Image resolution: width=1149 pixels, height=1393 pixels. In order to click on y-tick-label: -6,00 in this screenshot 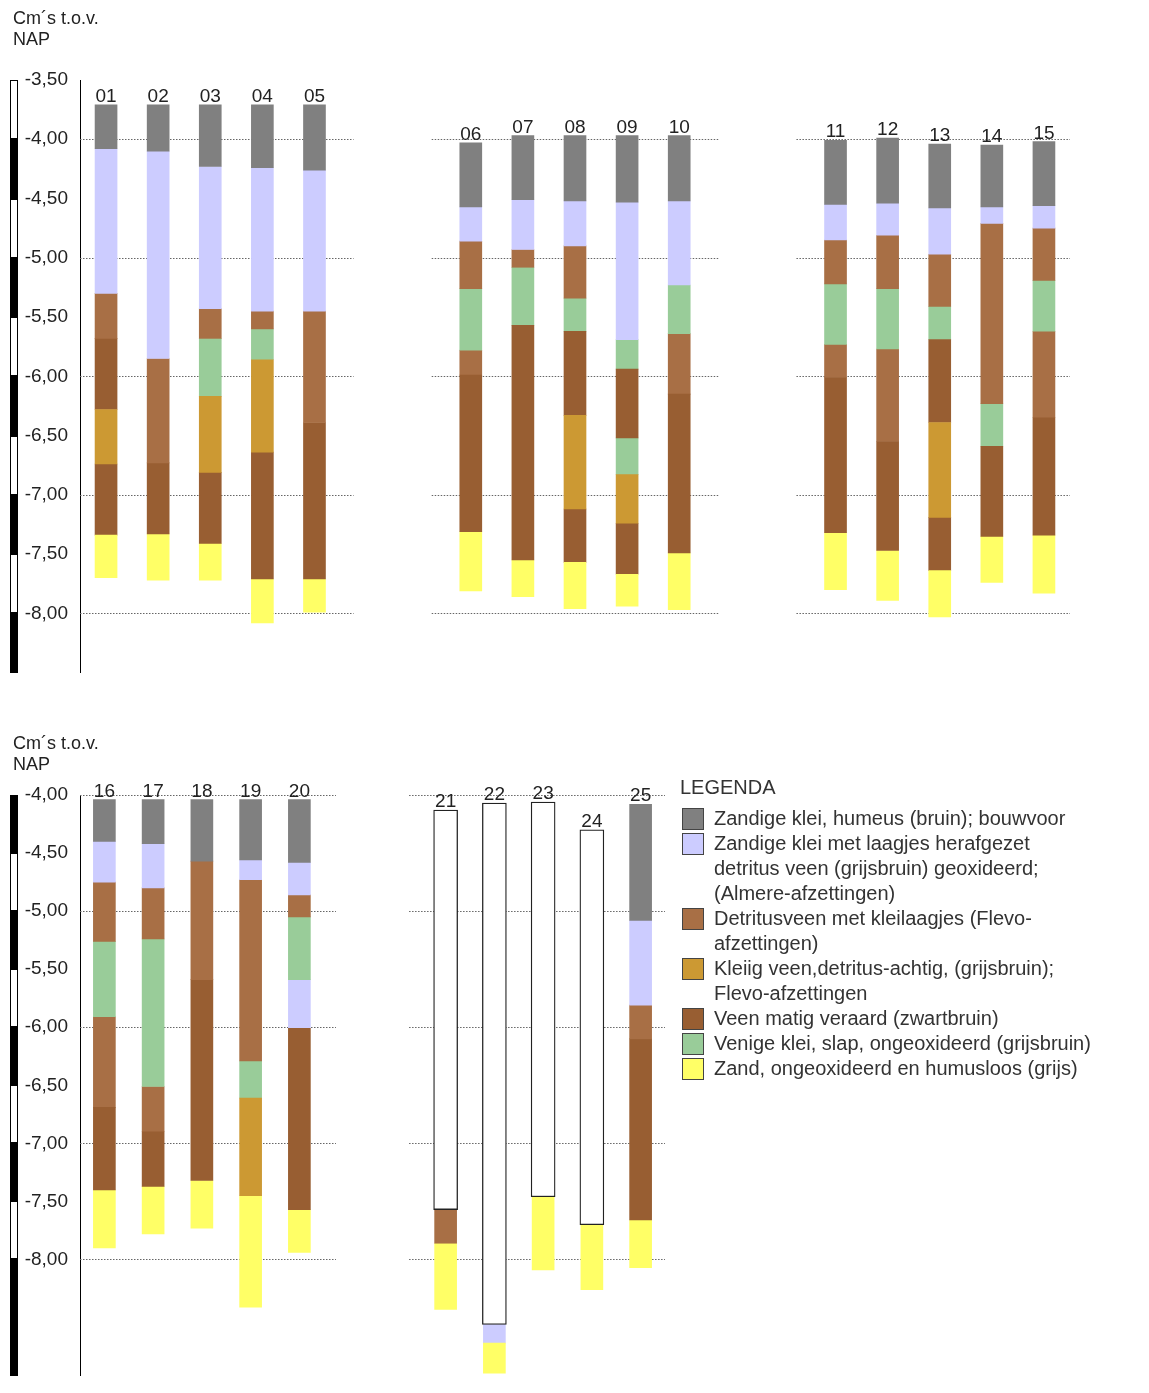, I will do `click(46, 375)`.